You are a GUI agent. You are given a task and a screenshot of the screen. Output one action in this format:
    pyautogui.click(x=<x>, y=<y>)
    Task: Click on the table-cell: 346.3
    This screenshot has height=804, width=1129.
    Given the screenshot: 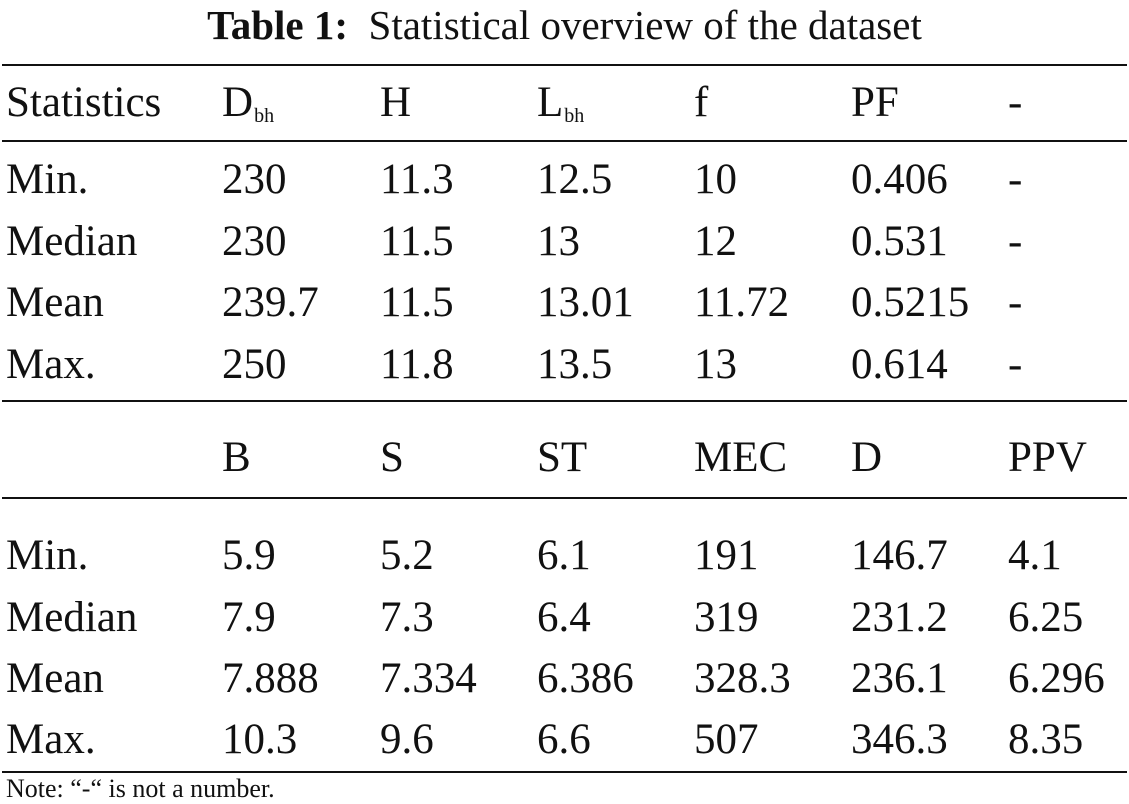 What is the action you would take?
    pyautogui.click(x=899, y=739)
    